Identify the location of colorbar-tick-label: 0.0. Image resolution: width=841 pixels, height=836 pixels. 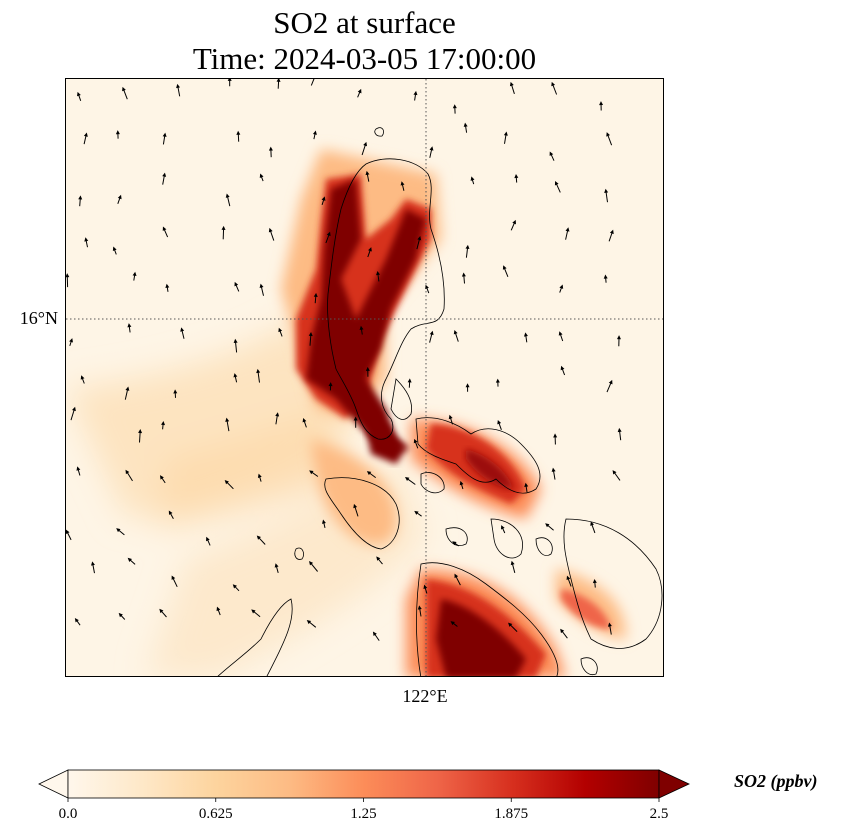
(68, 814).